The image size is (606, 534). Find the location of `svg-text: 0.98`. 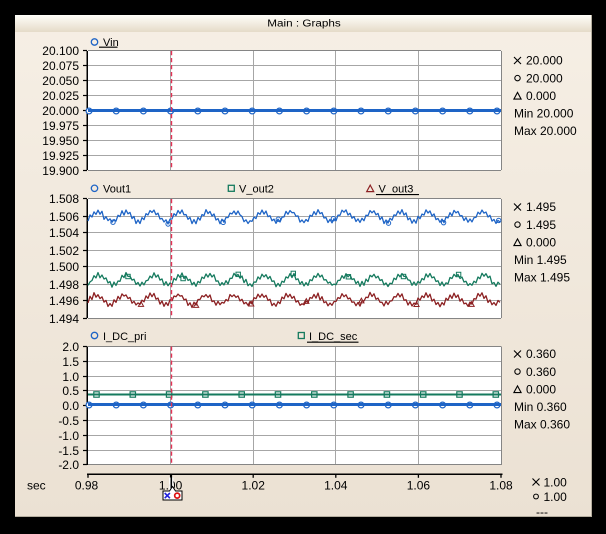

svg-text: 0.98 is located at coordinates (87, 486).